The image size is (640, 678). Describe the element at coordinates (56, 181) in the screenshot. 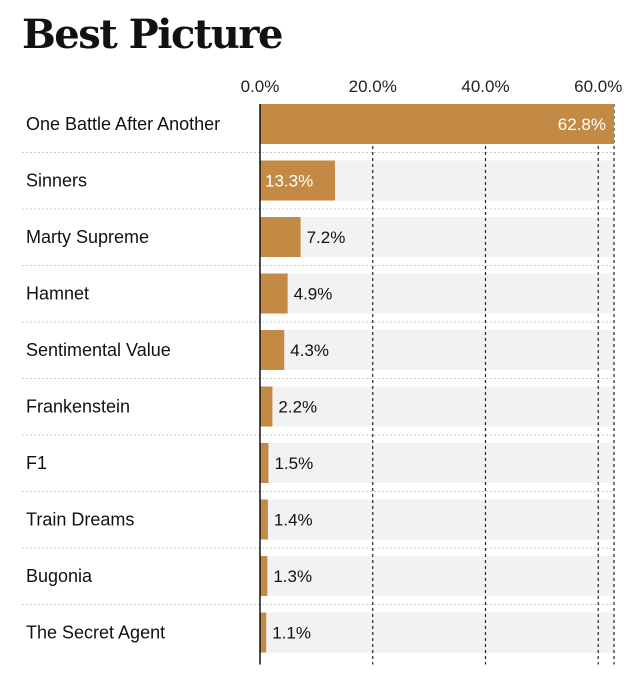

I see `category-label: Sinners` at that location.